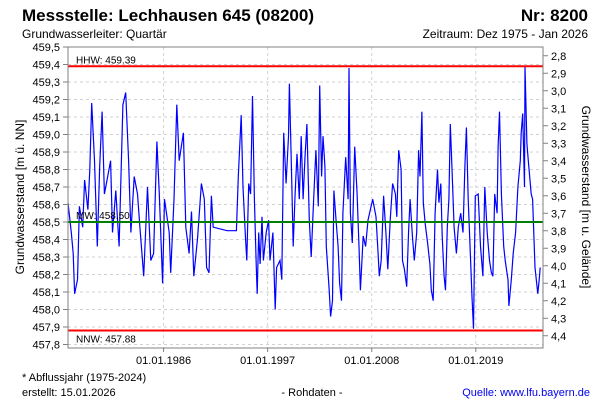 Image resolution: width=600 pixels, height=400 pixels. I want to click on y-tick-label: 458,5, so click(46, 223).